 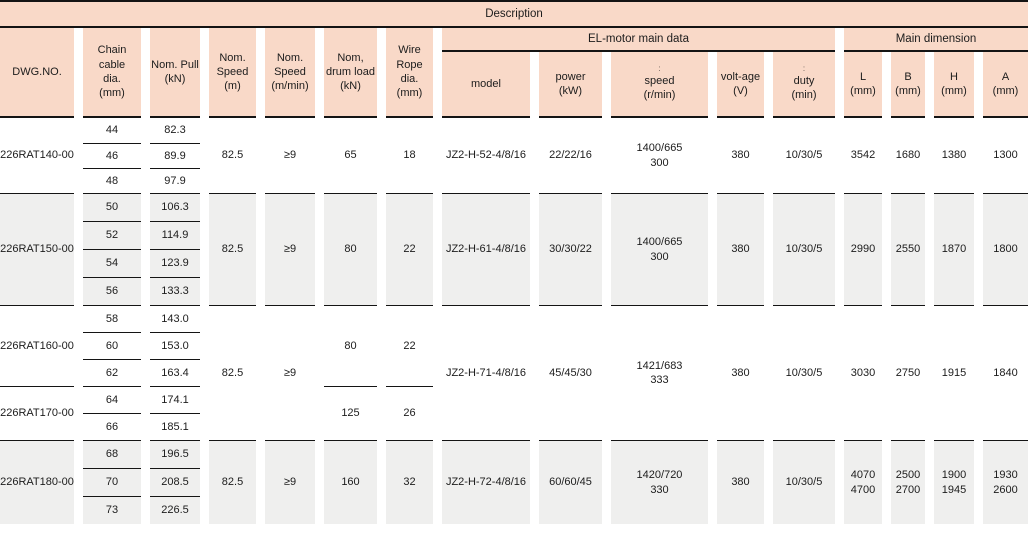 What do you see at coordinates (486, 249) in the screenshot?
I see `motor-model-value: JZ2-H-61-4/8/16` at bounding box center [486, 249].